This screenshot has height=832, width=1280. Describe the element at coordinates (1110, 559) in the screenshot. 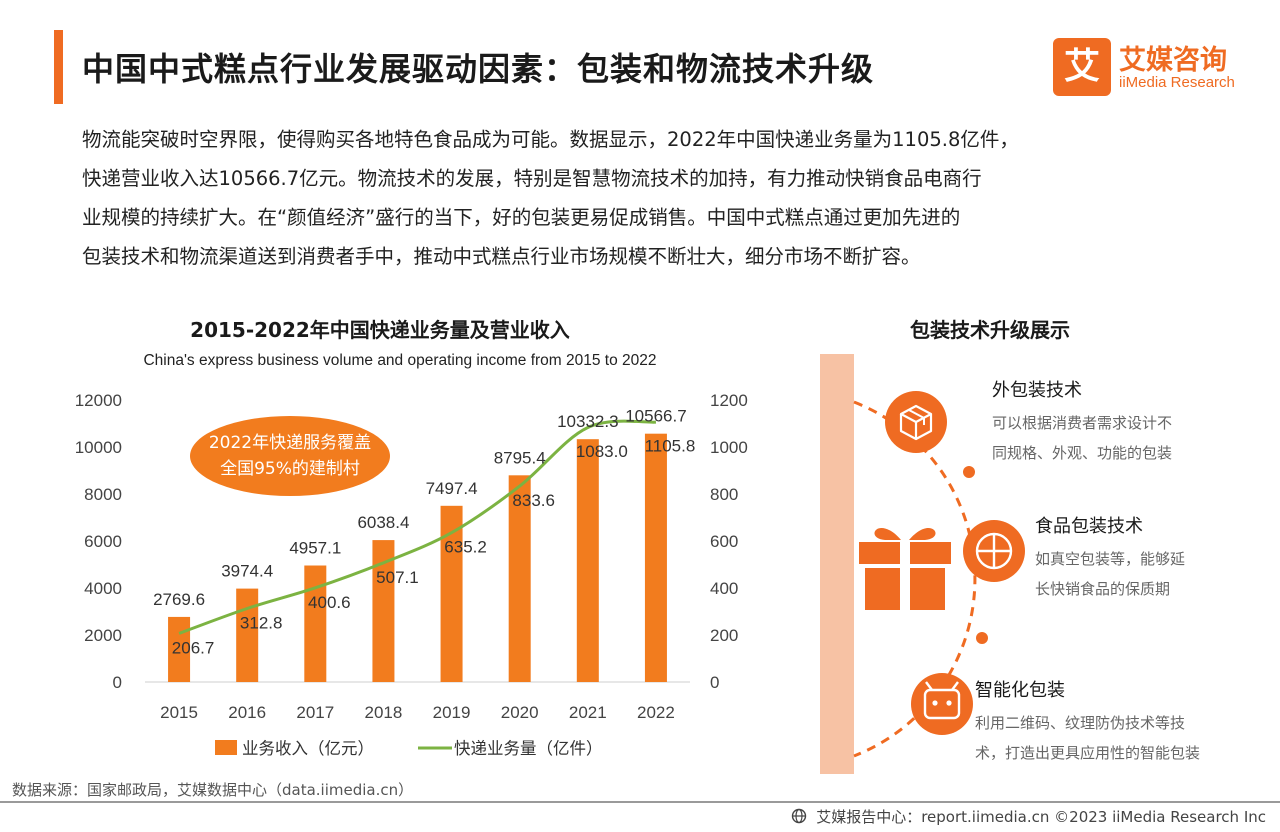

I see `desc-line: 如真空包装等，能够延` at that location.